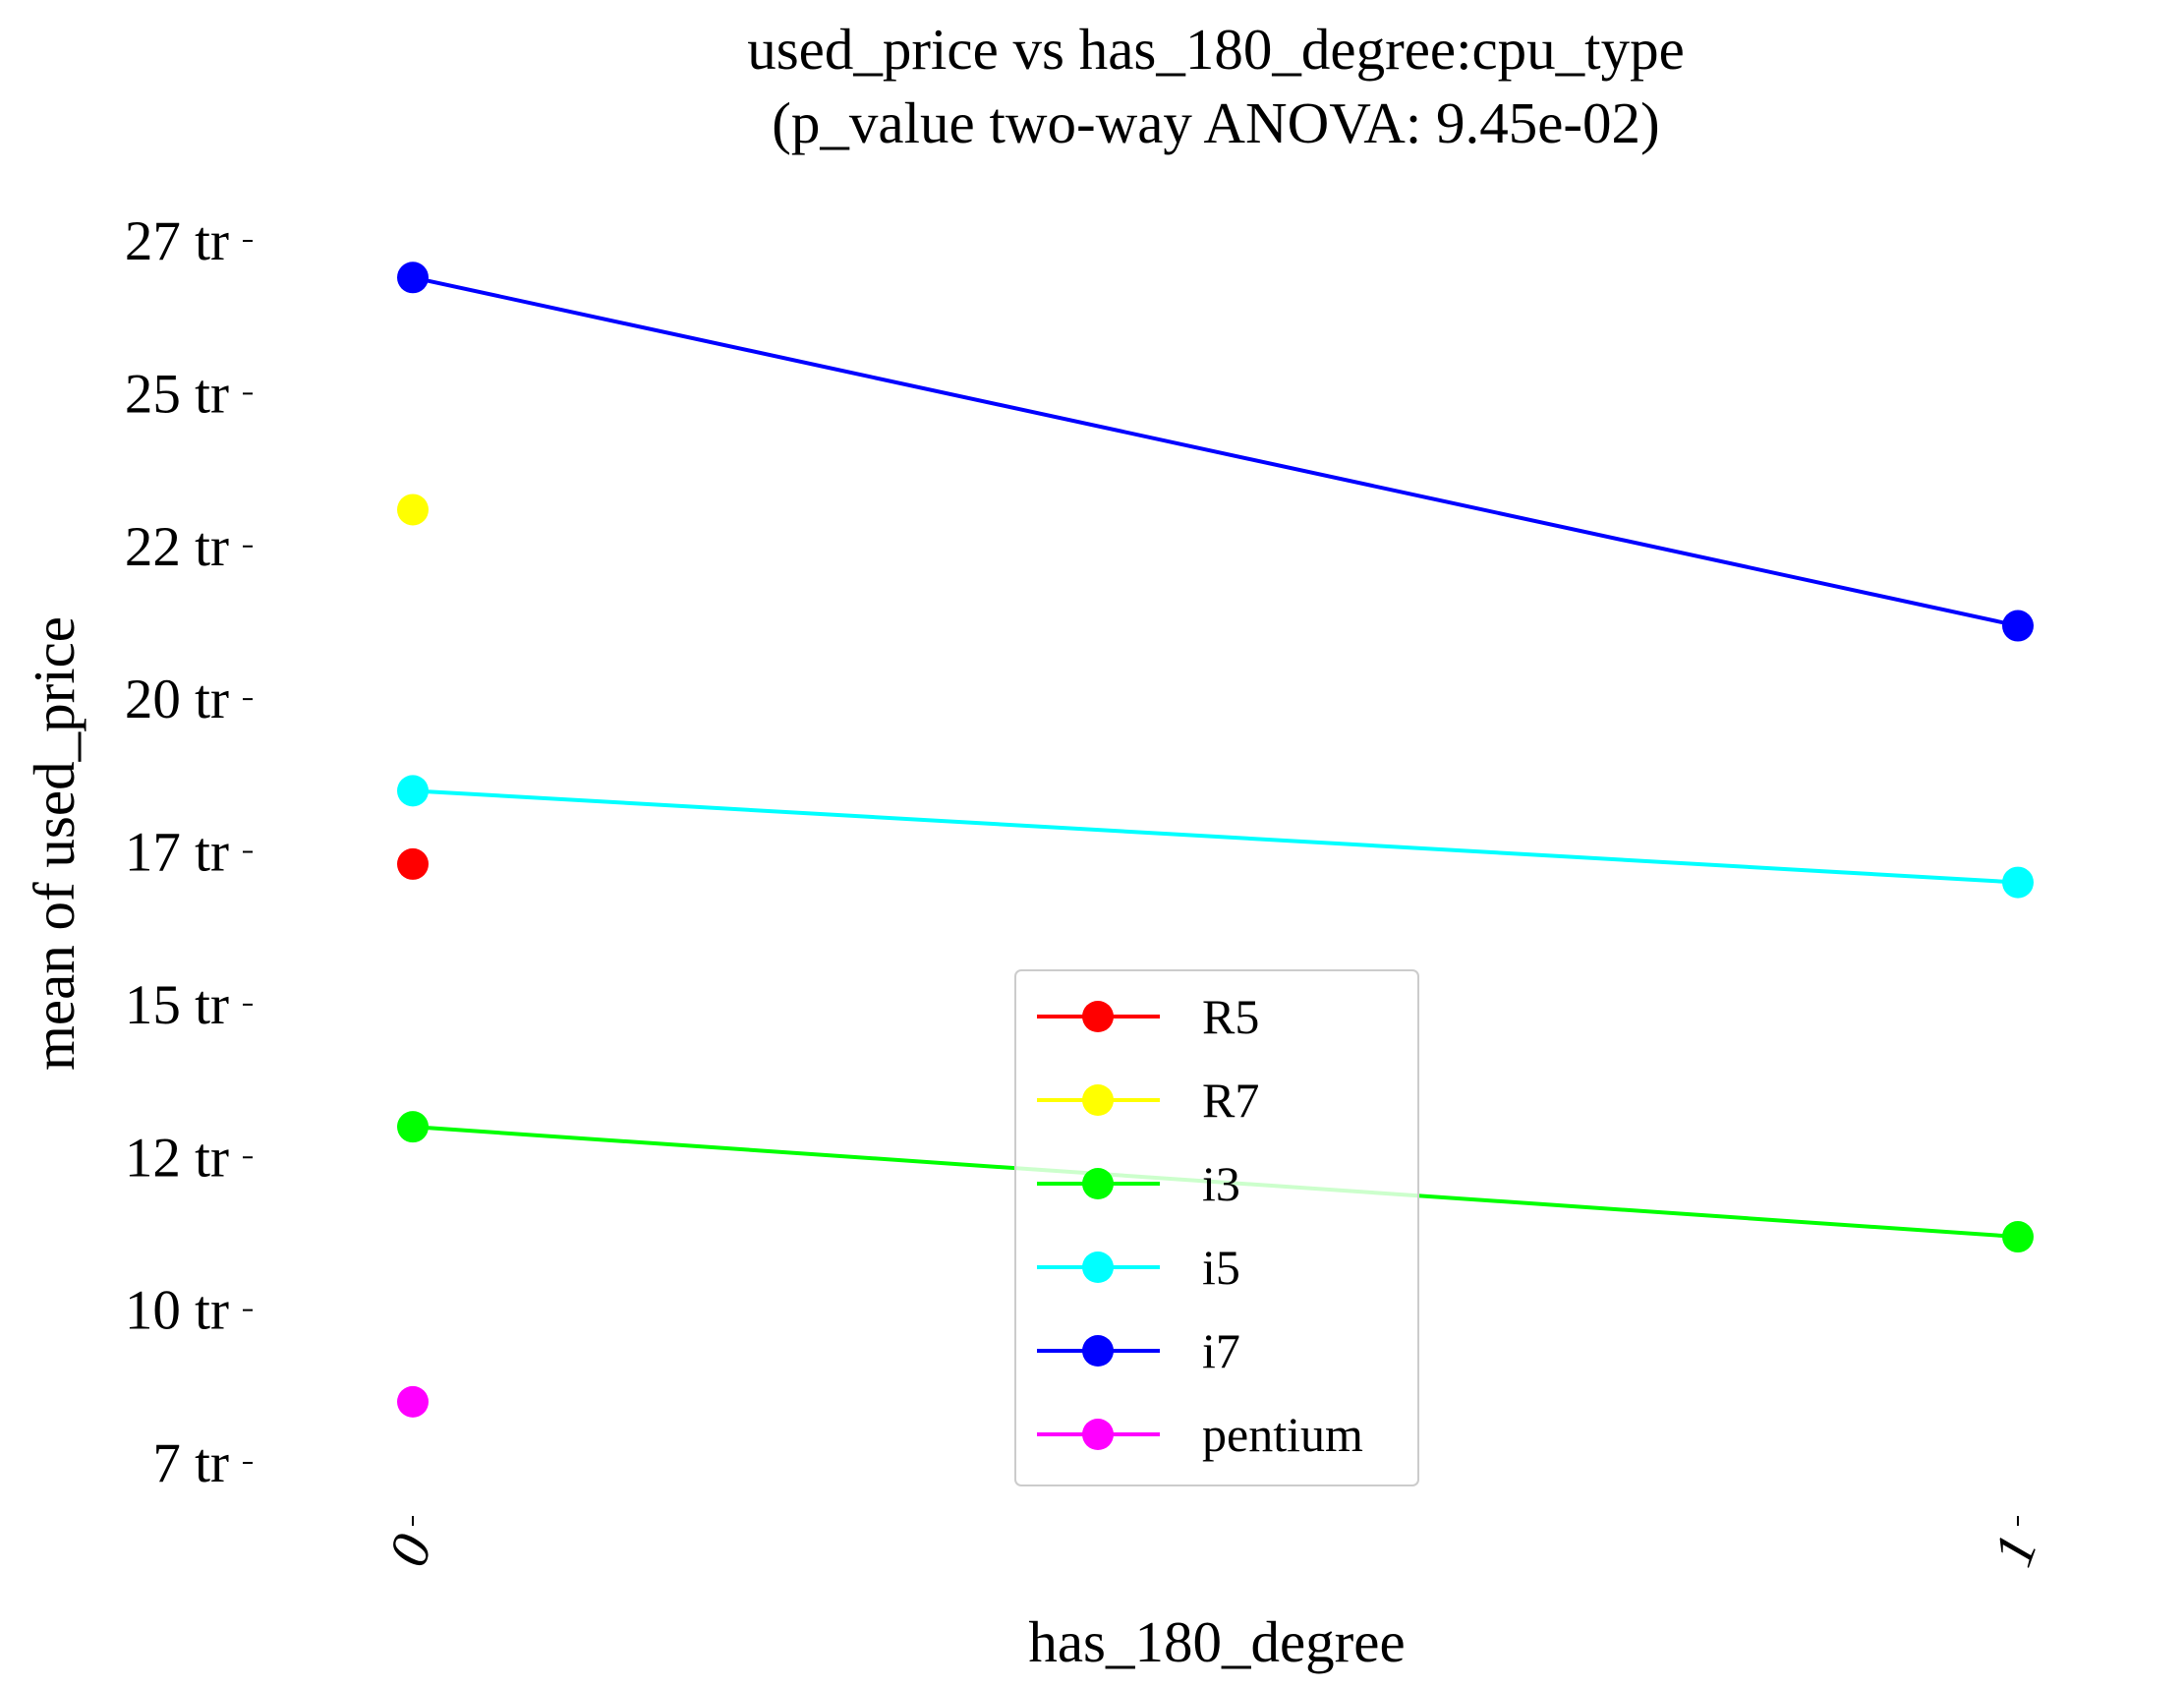  I want to click on series-pentium, so click(413, 1401).